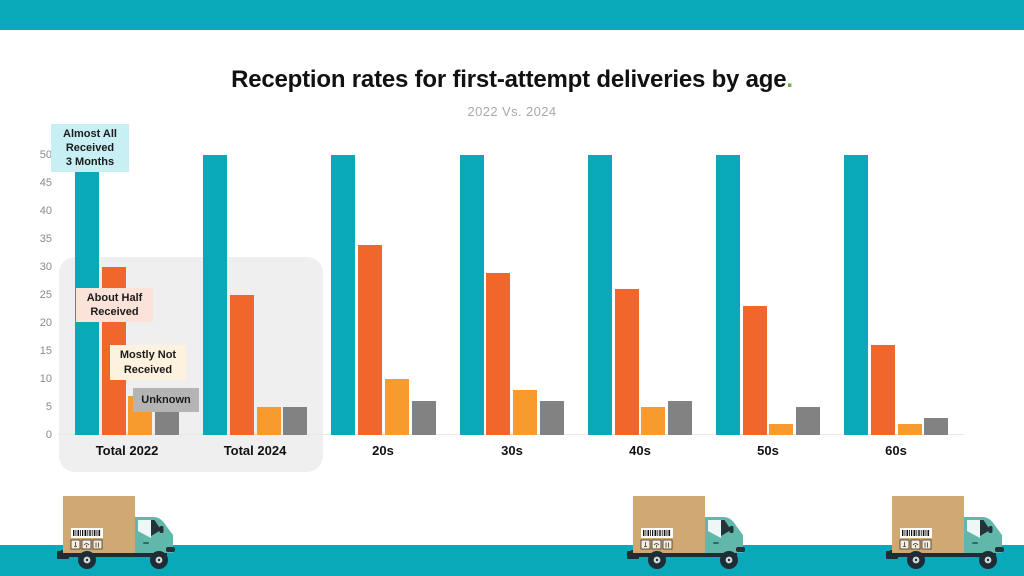  Describe the element at coordinates (45, 295) in the screenshot. I see `y-tick-label: 25` at that location.